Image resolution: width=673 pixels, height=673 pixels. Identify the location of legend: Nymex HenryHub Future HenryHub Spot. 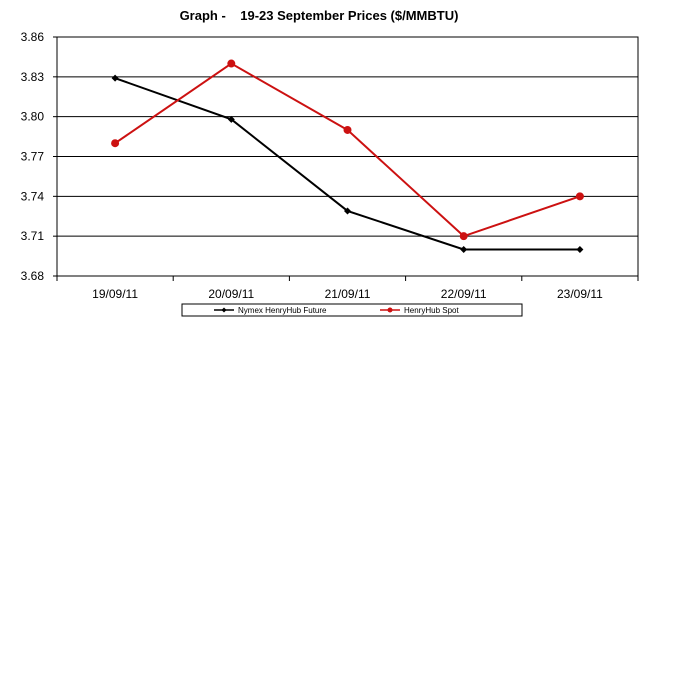
(352, 310).